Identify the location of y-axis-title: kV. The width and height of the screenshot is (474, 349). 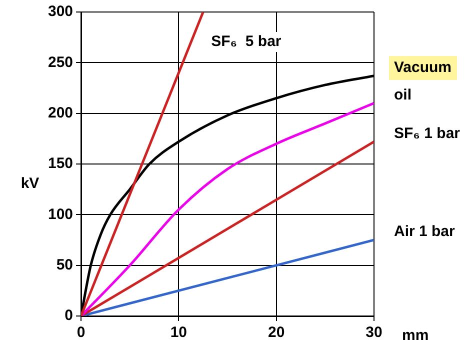
(30, 183).